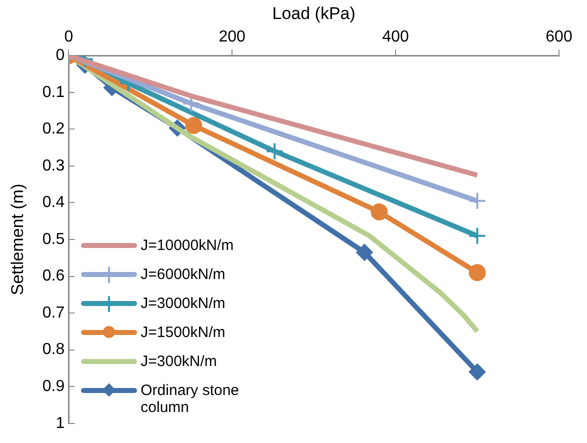 This screenshot has width=587, height=443. What do you see at coordinates (179, 361) in the screenshot?
I see `legend-label: J=300kN/m` at bounding box center [179, 361].